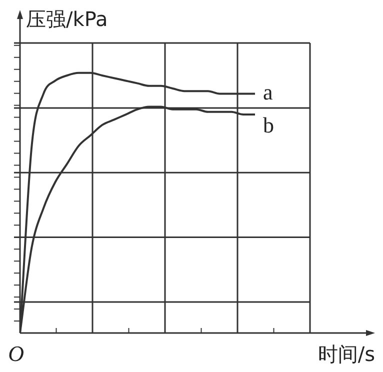  What do you see at coordinates (268, 125) in the screenshot?
I see `series-label: b` at bounding box center [268, 125].